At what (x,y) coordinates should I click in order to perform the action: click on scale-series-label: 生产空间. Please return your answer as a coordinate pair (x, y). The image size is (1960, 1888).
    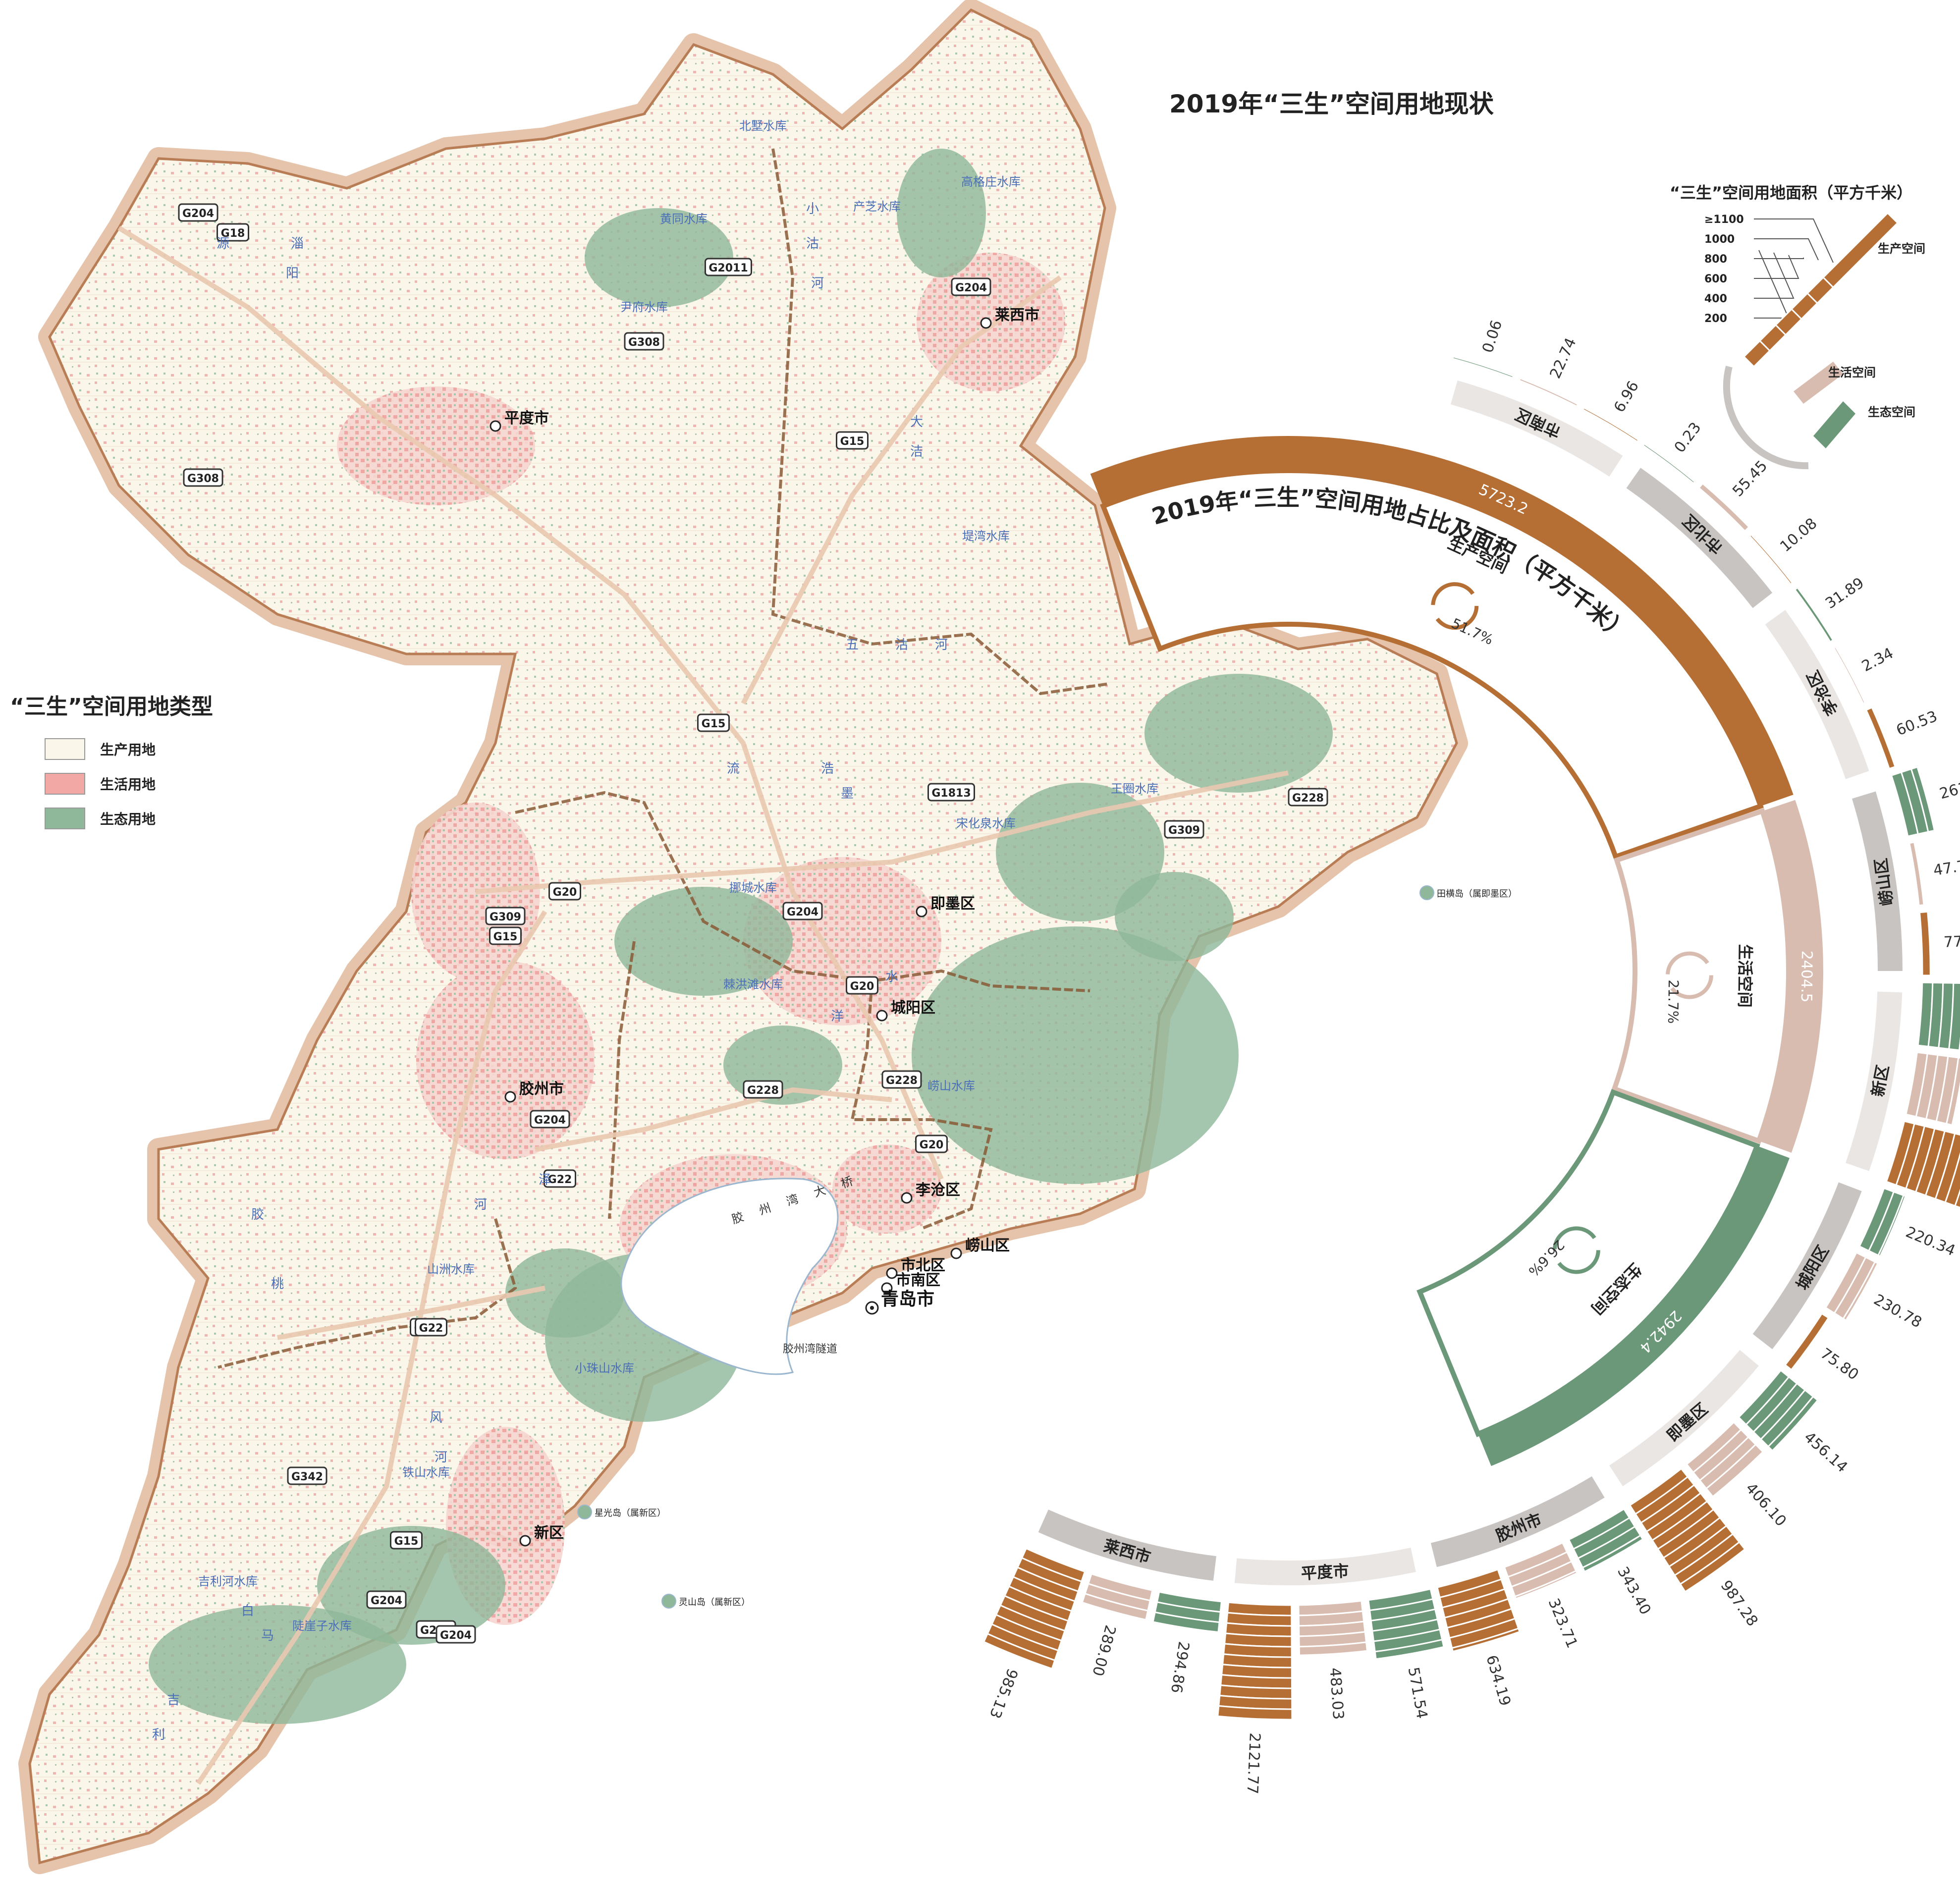
    Looking at the image, I should click on (1901, 249).